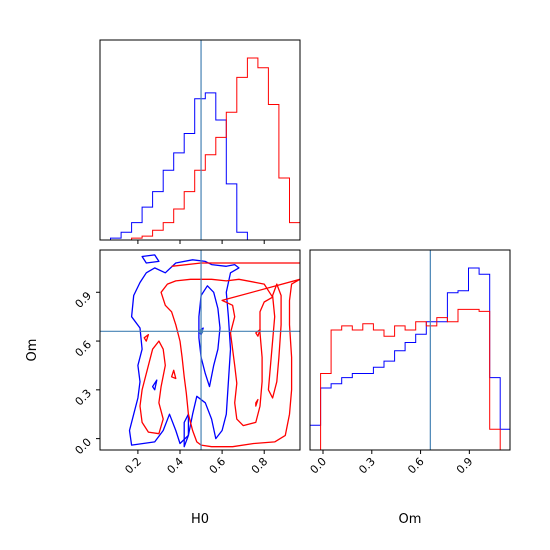 The image size is (550, 550). I want to click on contour-frame, so click(200, 350).